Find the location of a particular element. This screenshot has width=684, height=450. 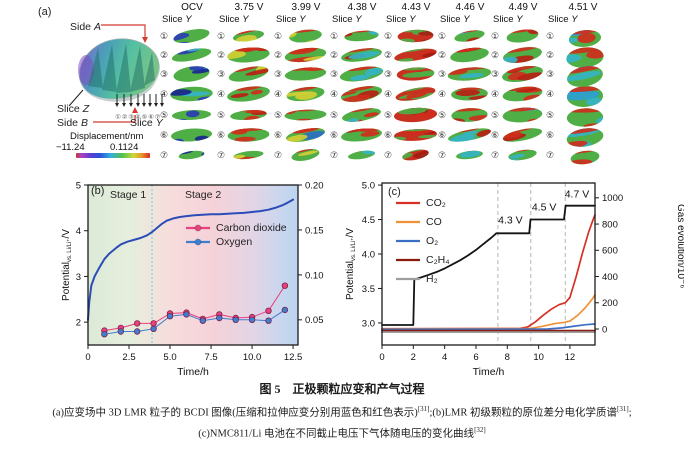

slice-column: 3.75 V Slice Y ① ② ③ ④ ⑤ ⑥ ⑦ is located at coordinates (246, 88).